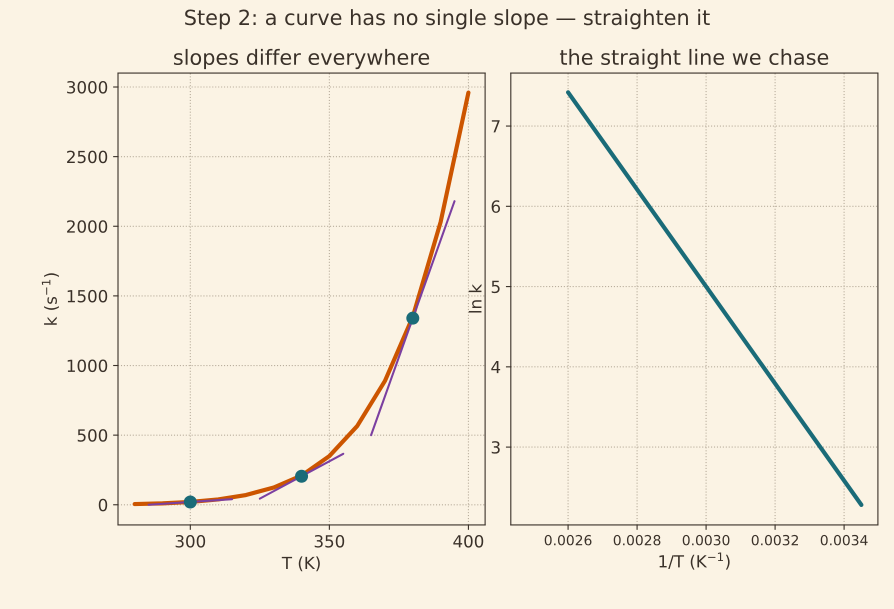  Describe the element at coordinates (103, 505) in the screenshot. I see `y-tick-label: 0` at that location.